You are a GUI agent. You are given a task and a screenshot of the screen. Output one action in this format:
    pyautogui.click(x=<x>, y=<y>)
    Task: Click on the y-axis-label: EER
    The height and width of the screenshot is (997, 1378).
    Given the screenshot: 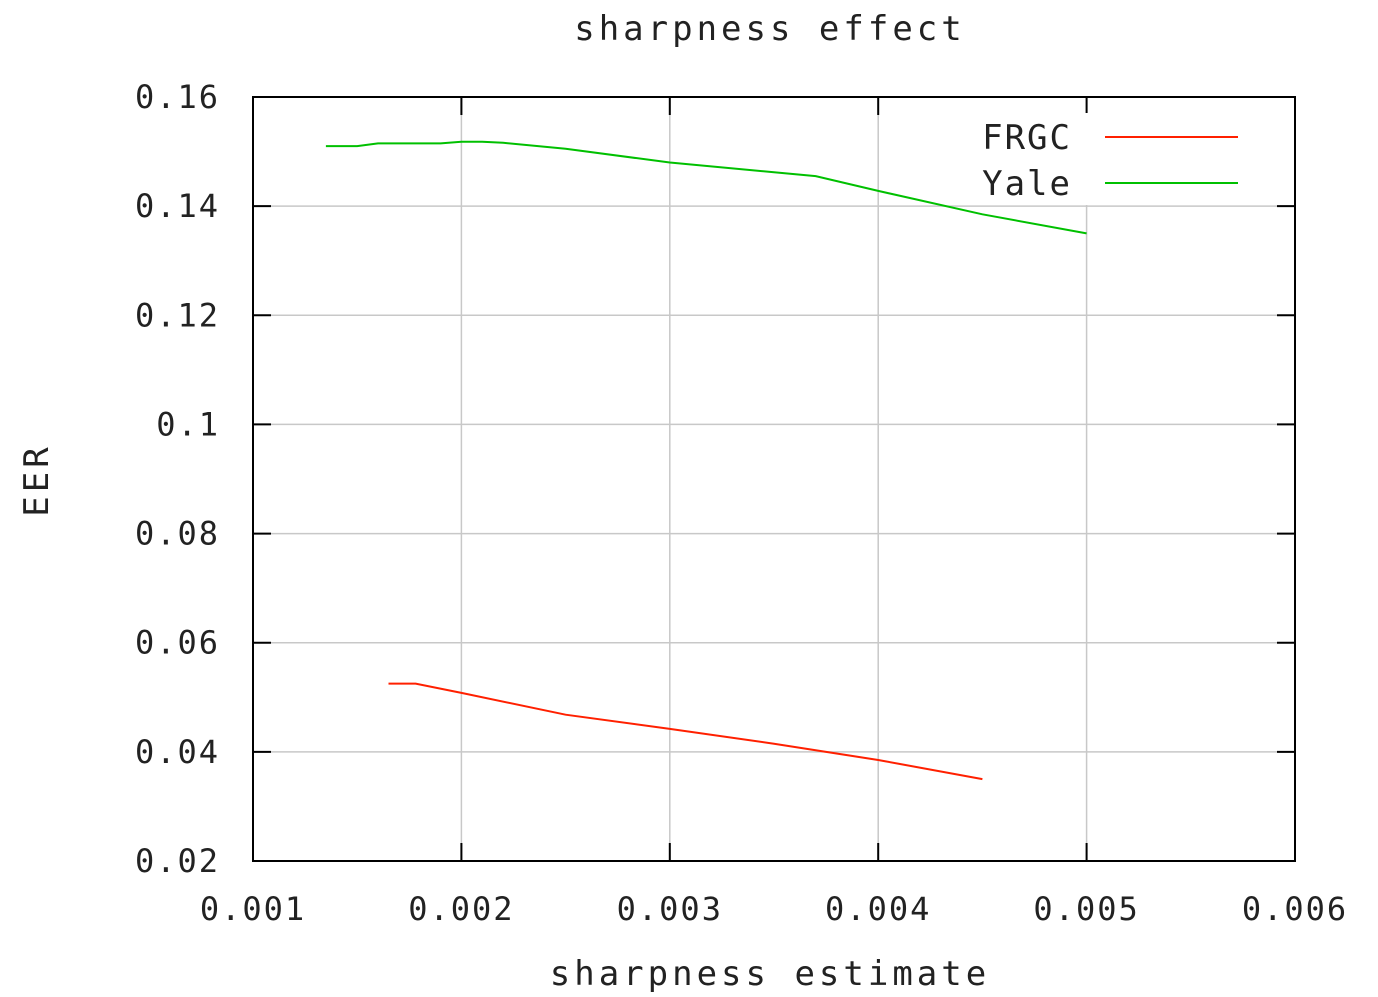 What is the action you would take?
    pyautogui.click(x=37, y=479)
    